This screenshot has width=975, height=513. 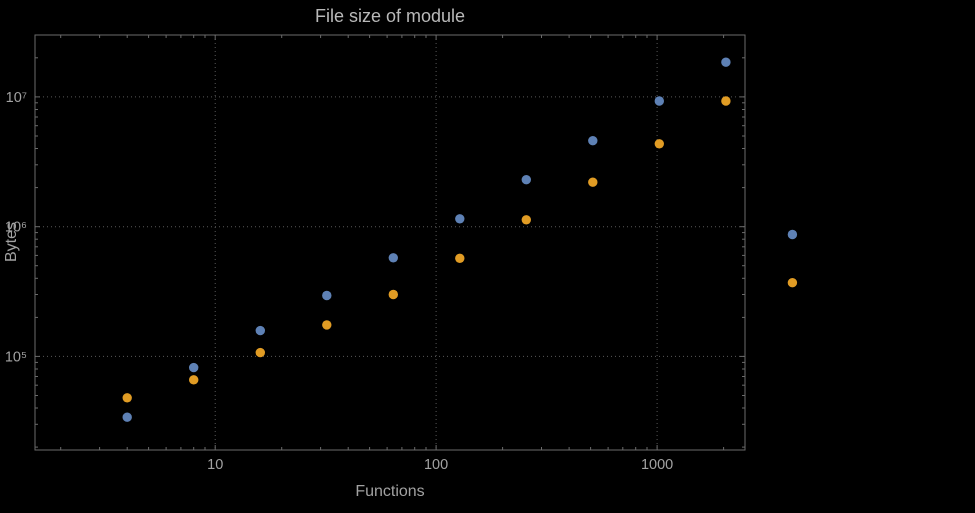 What do you see at coordinates (657, 465) in the screenshot?
I see `x-tick-label: 1000` at bounding box center [657, 465].